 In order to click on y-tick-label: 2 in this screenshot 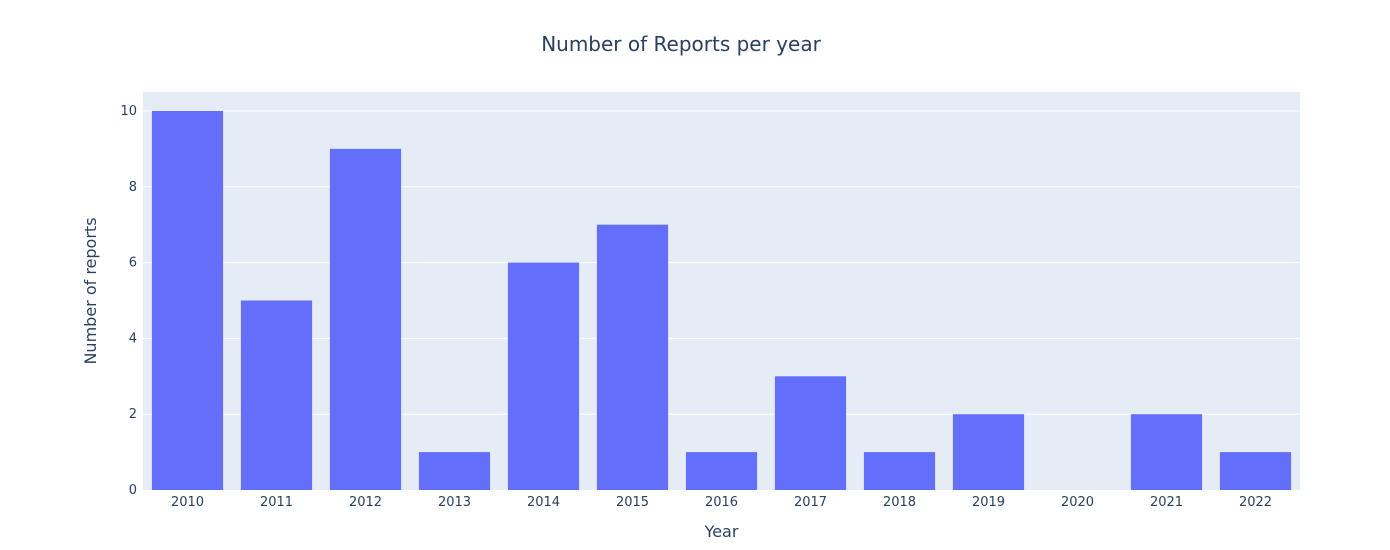, I will do `click(133, 414)`.